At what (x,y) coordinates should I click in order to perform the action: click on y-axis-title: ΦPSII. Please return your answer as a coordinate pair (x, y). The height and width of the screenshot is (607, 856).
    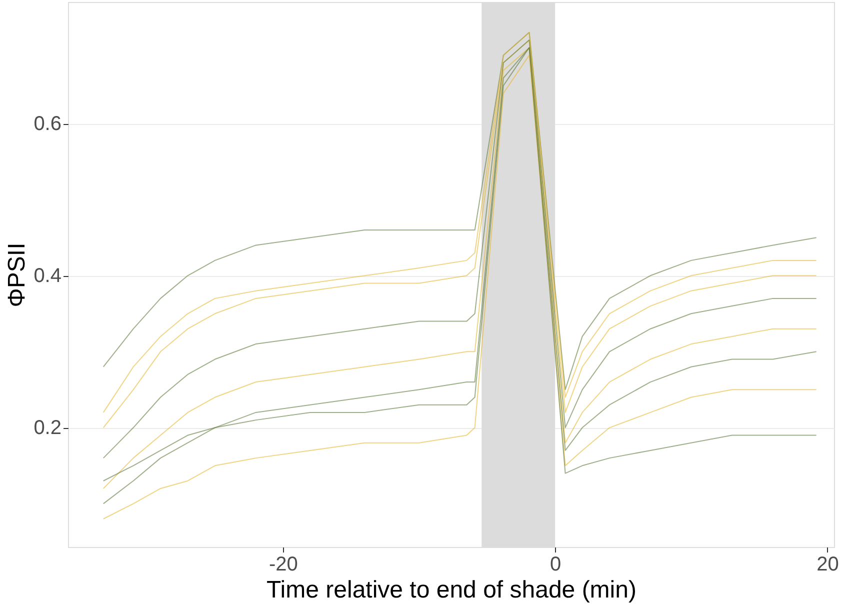
    Looking at the image, I should click on (17, 275).